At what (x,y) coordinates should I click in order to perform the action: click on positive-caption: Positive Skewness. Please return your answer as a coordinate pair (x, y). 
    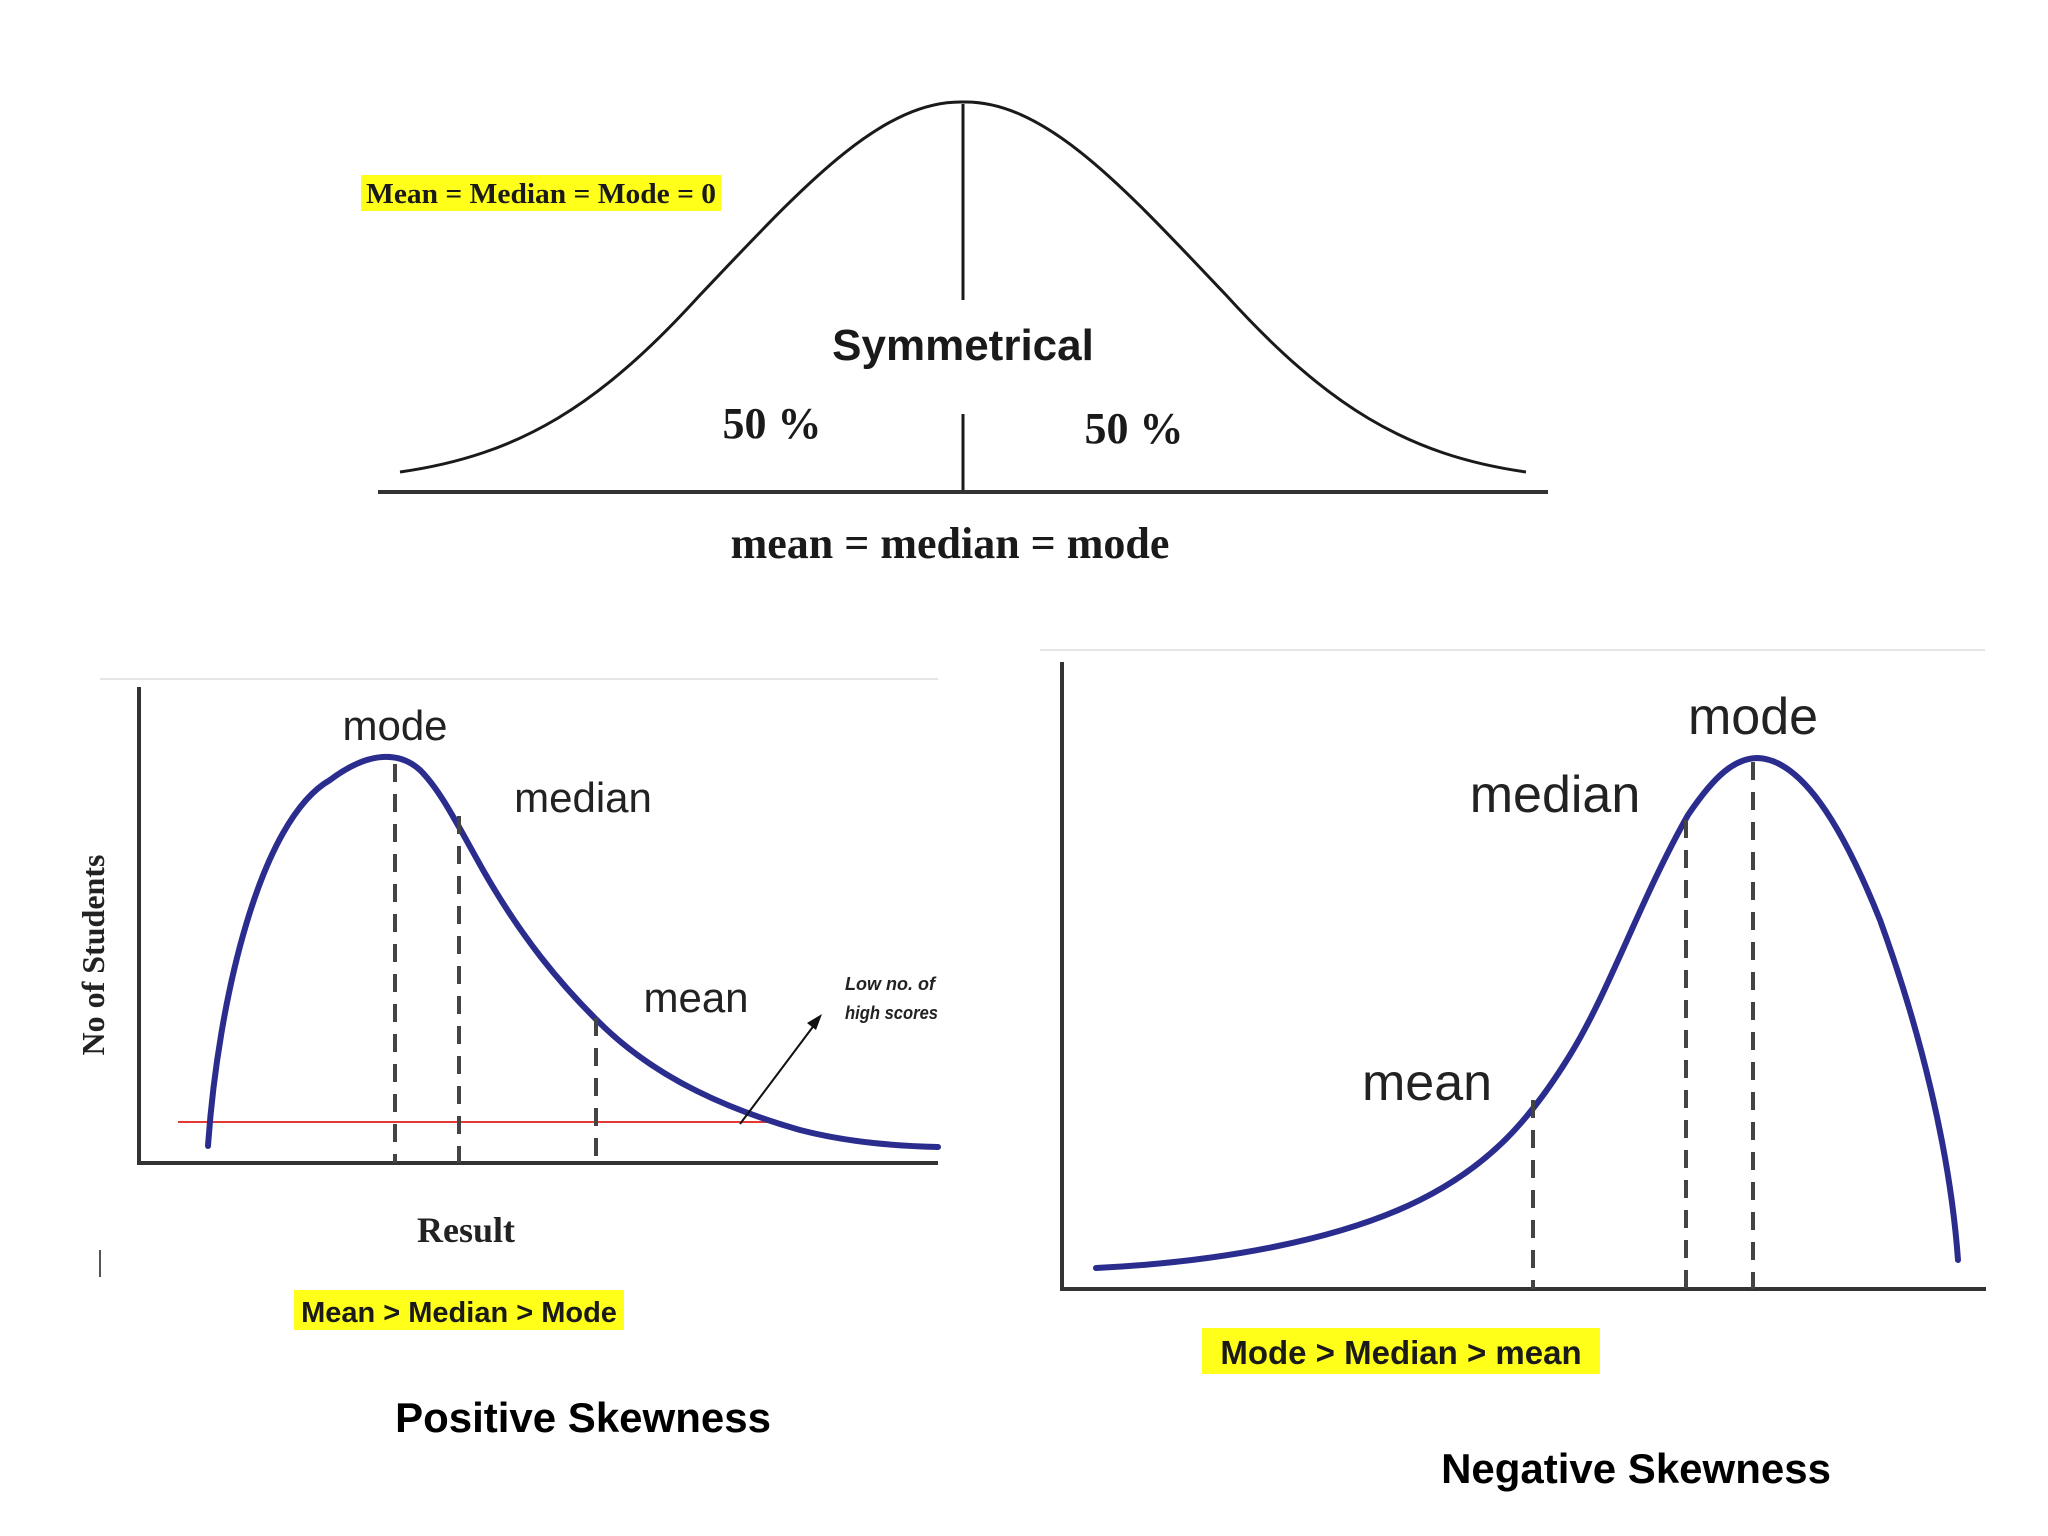
    Looking at the image, I should click on (583, 1417).